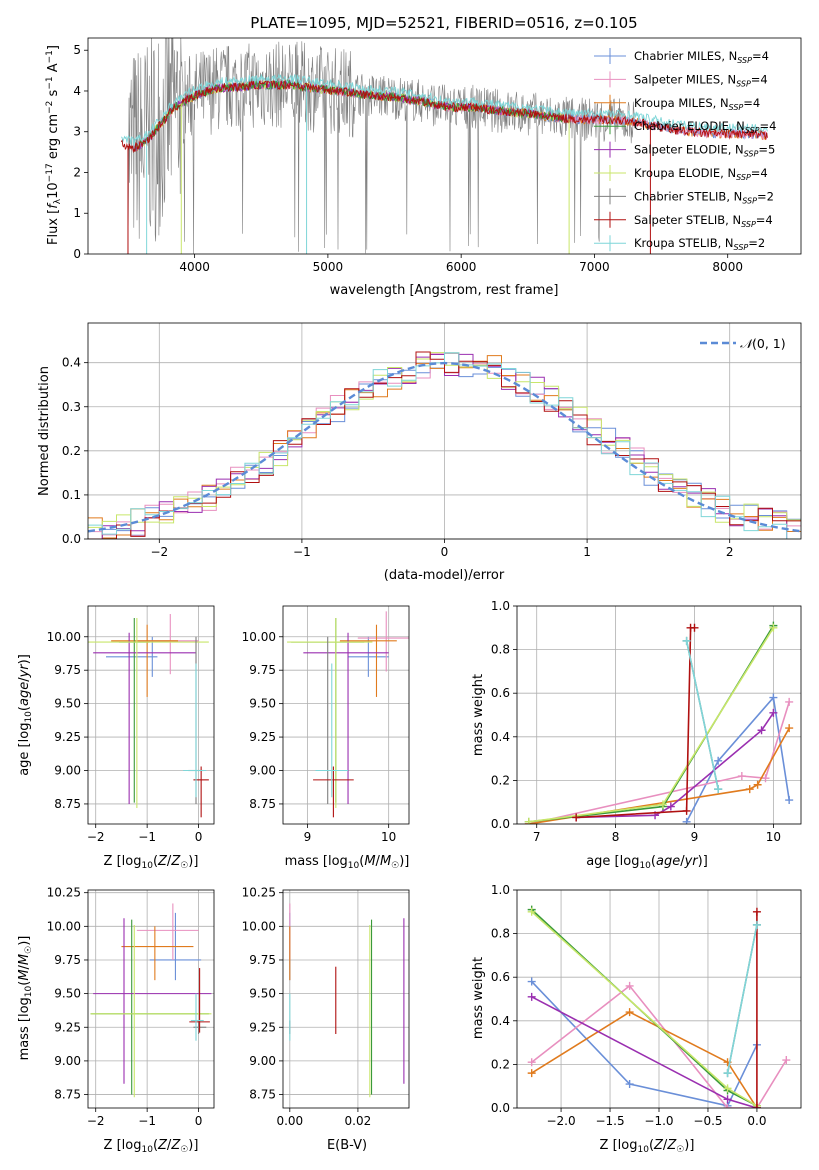  Describe the element at coordinates (67, 804) in the screenshot. I see `age_vs_Z-ytick-label: 8.75` at that location.